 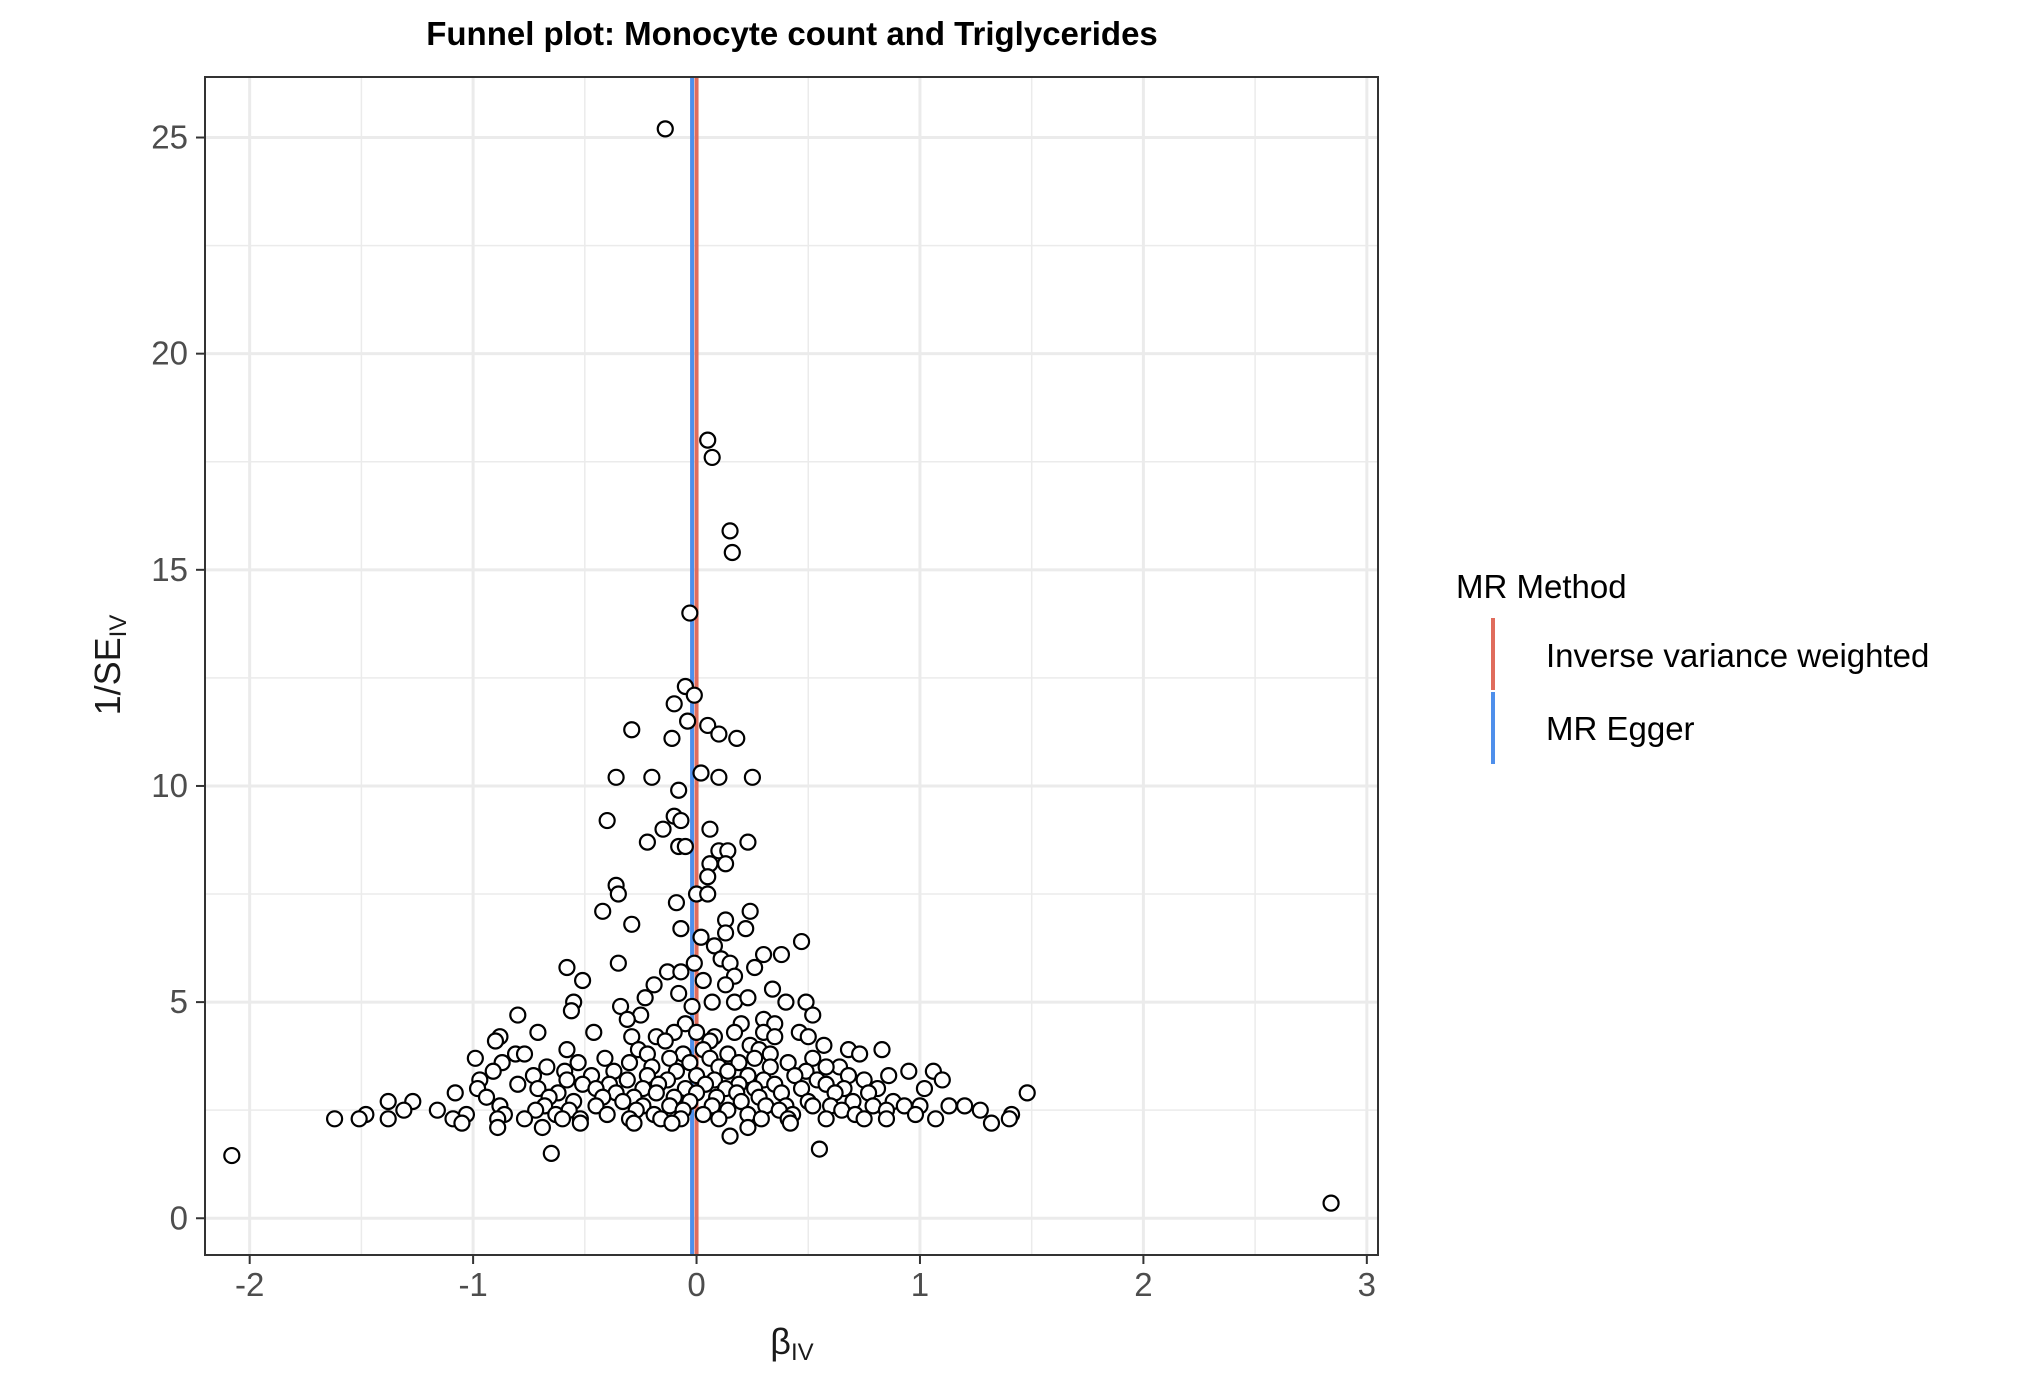 What do you see at coordinates (791, 1343) in the screenshot?
I see `x-axis-label: βIV` at bounding box center [791, 1343].